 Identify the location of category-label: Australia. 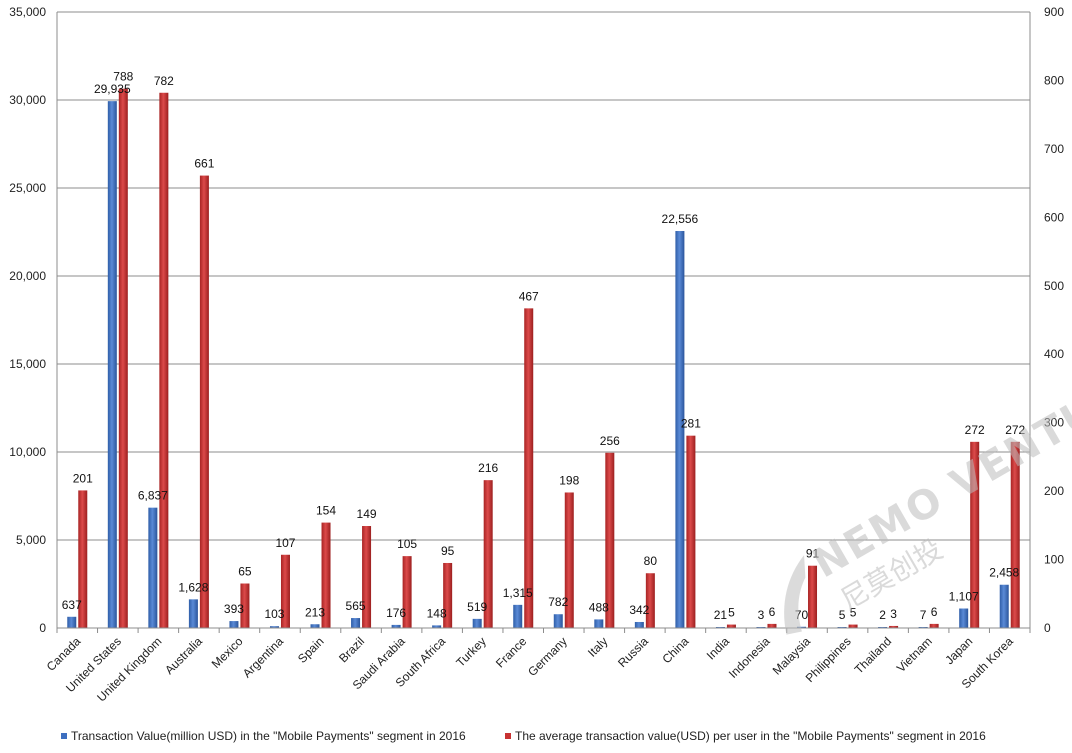
(183, 655).